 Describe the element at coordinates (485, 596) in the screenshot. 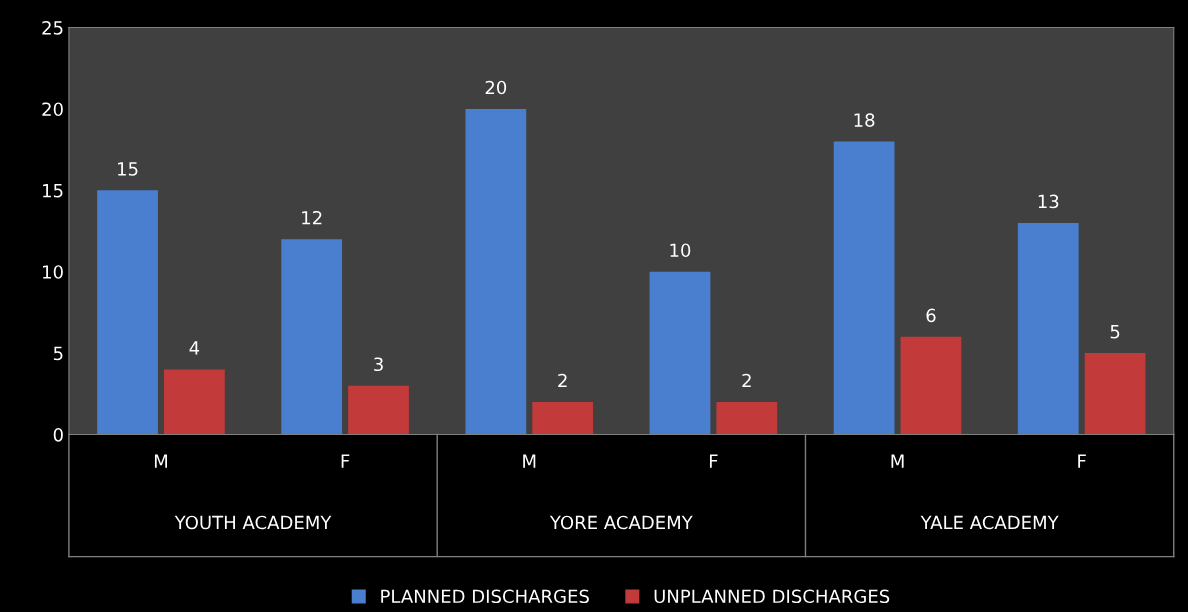

I see `legend-label: PLANNED DISCHARGES` at that location.